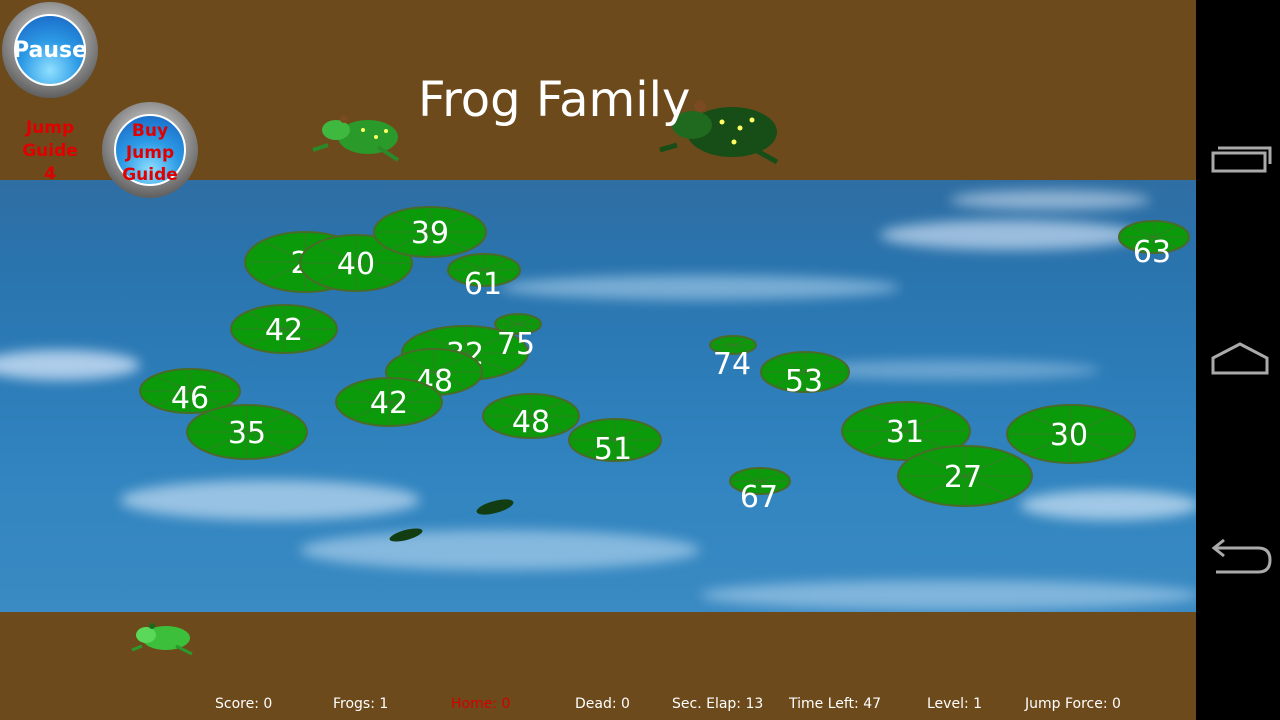 The width and height of the screenshot is (1280, 720). I want to click on back-button, so click(1238, 558).